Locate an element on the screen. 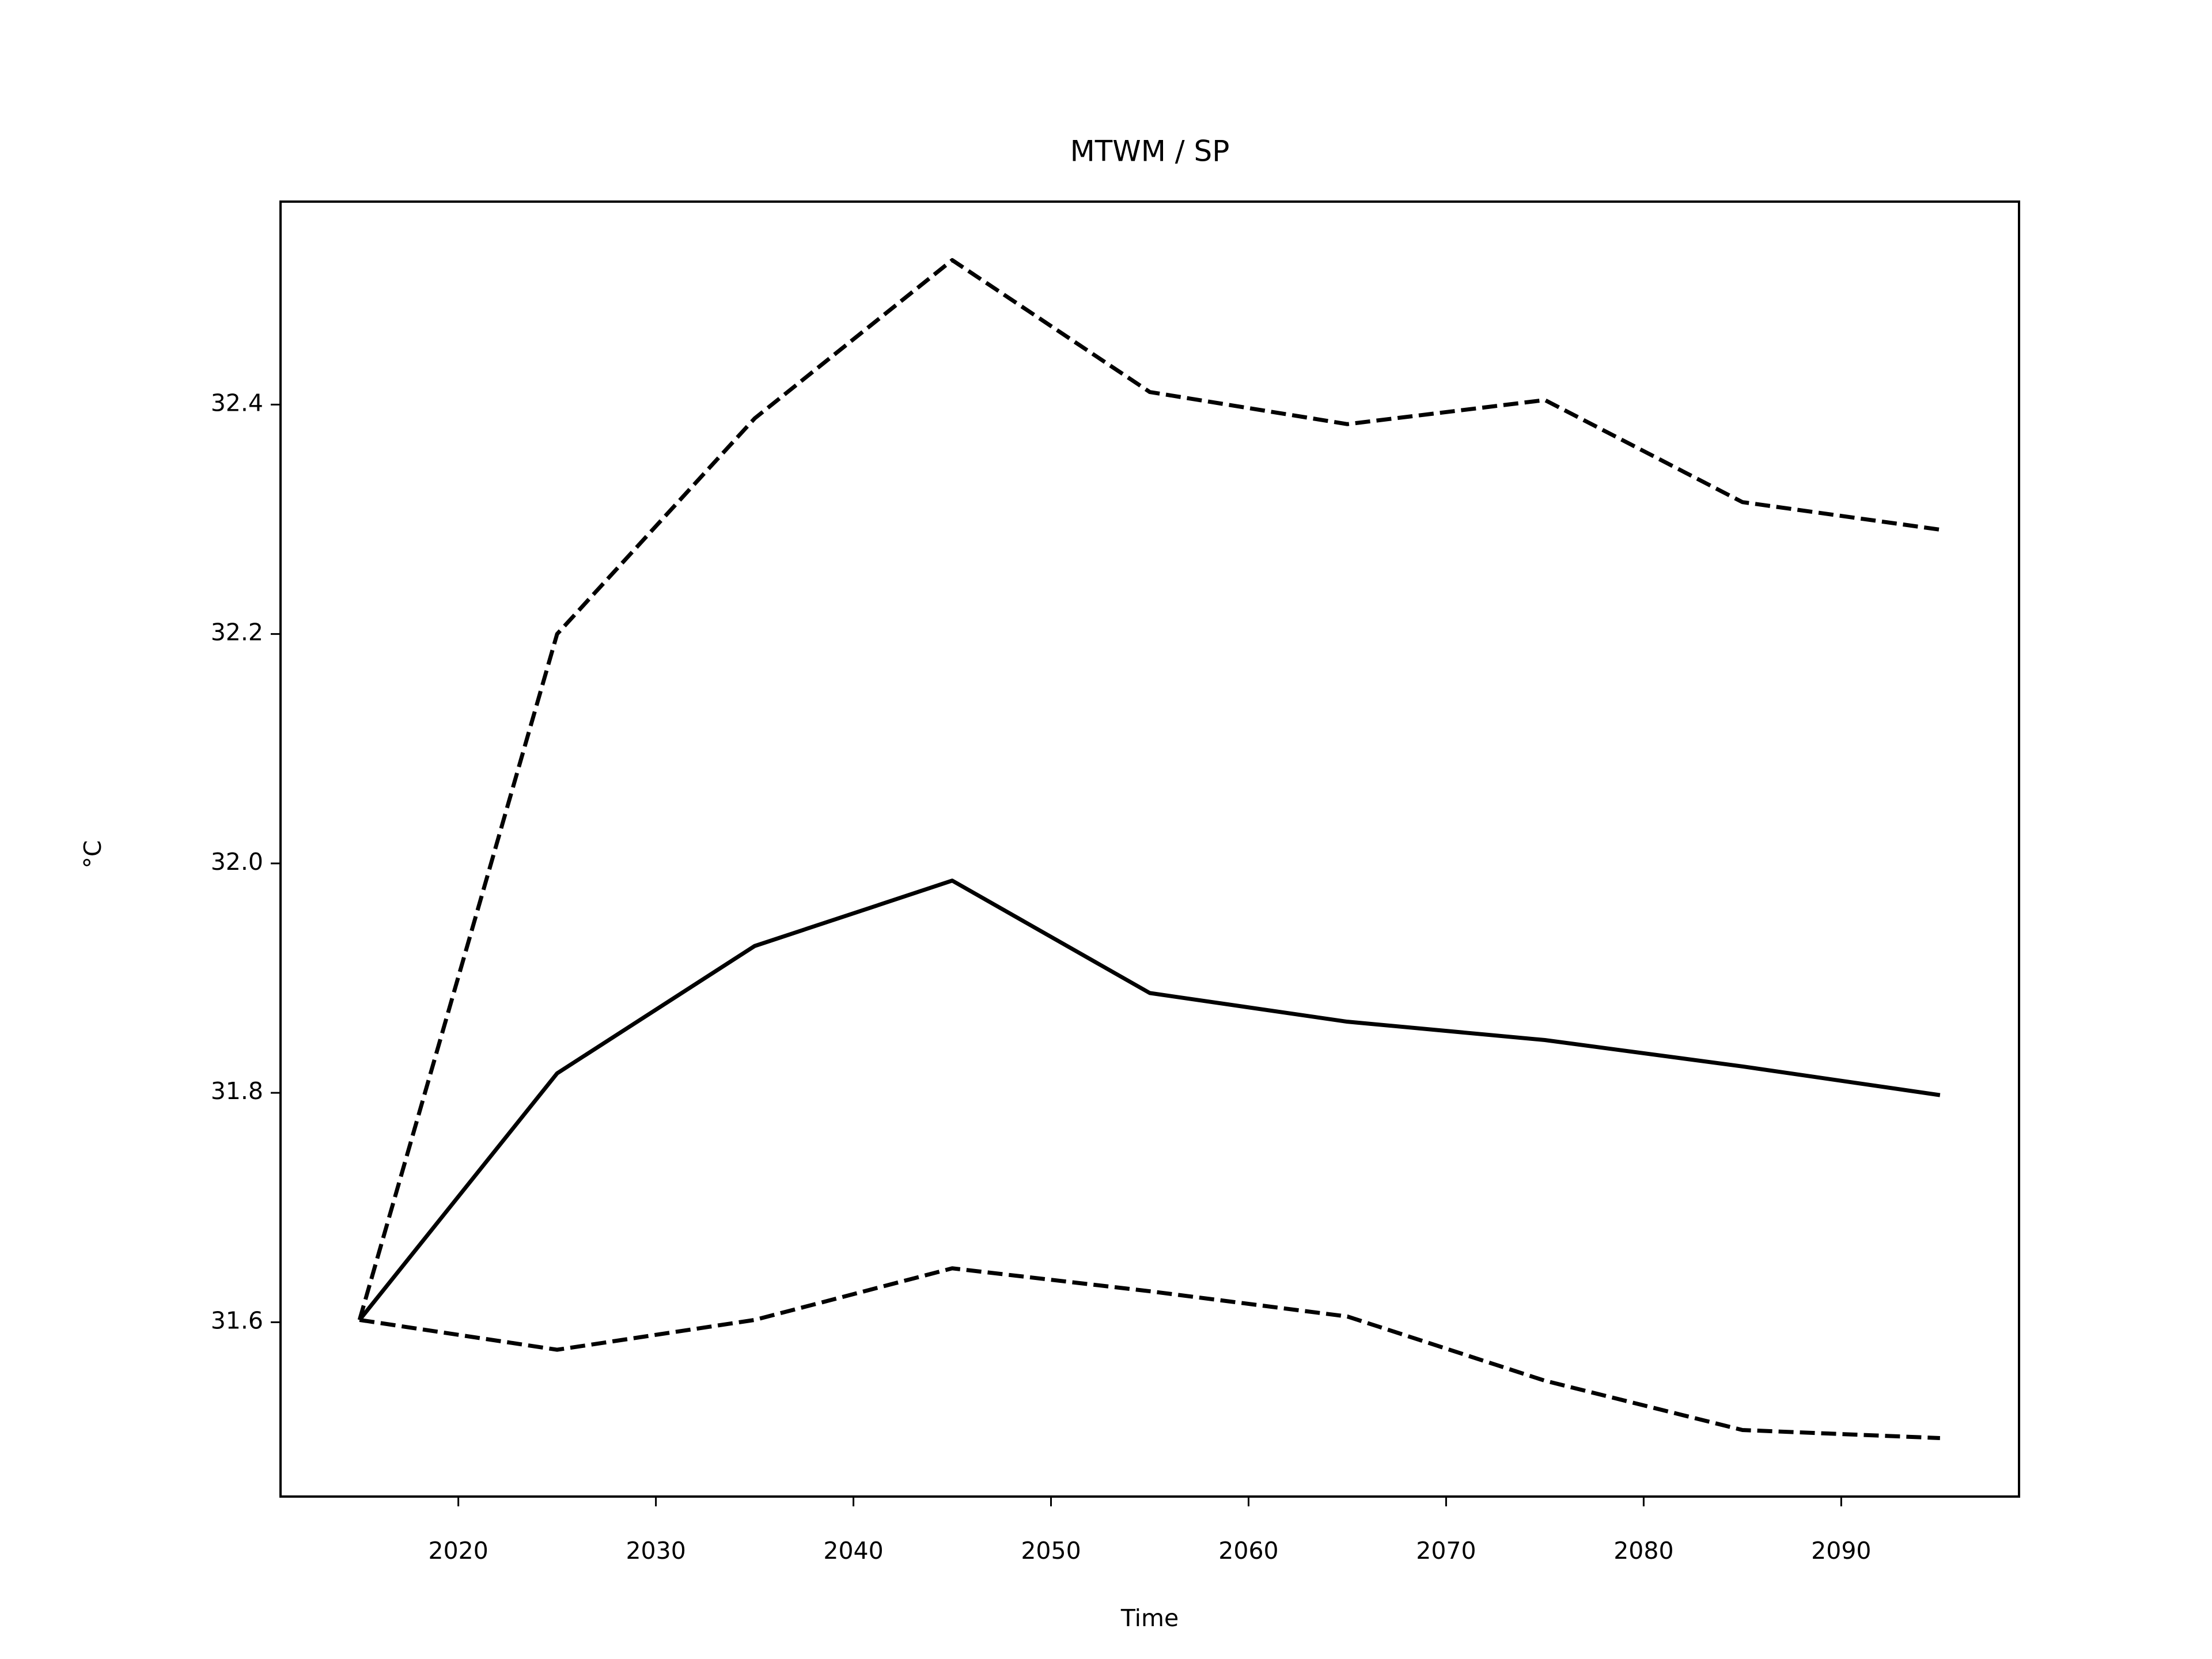 This screenshot has height=1659, width=2212. y-axis-label: °C is located at coordinates (93, 854).